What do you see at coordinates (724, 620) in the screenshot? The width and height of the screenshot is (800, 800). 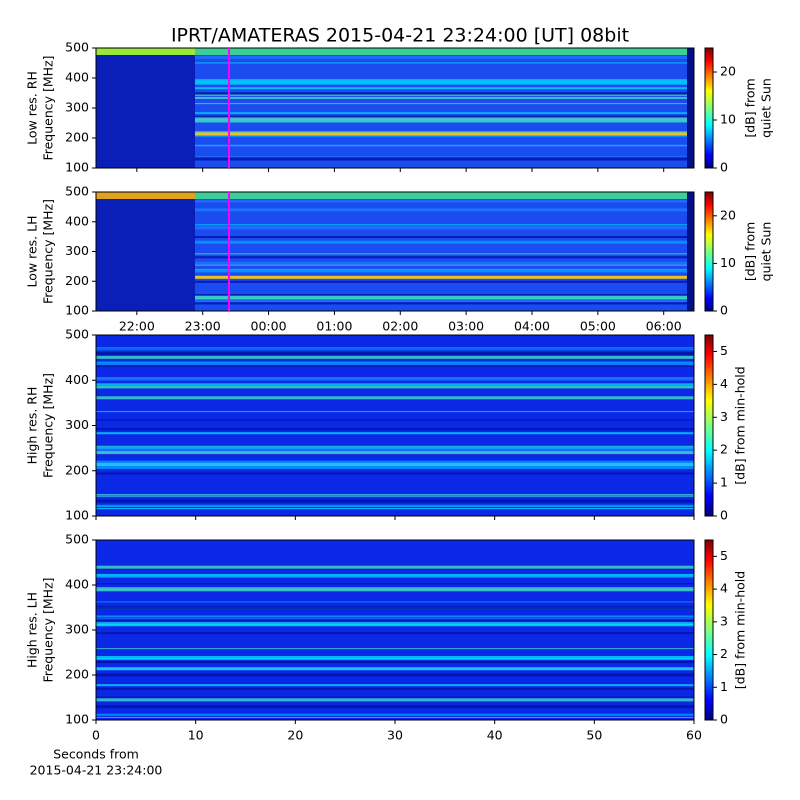 I see `colorbar-tick-label: 3` at bounding box center [724, 620].